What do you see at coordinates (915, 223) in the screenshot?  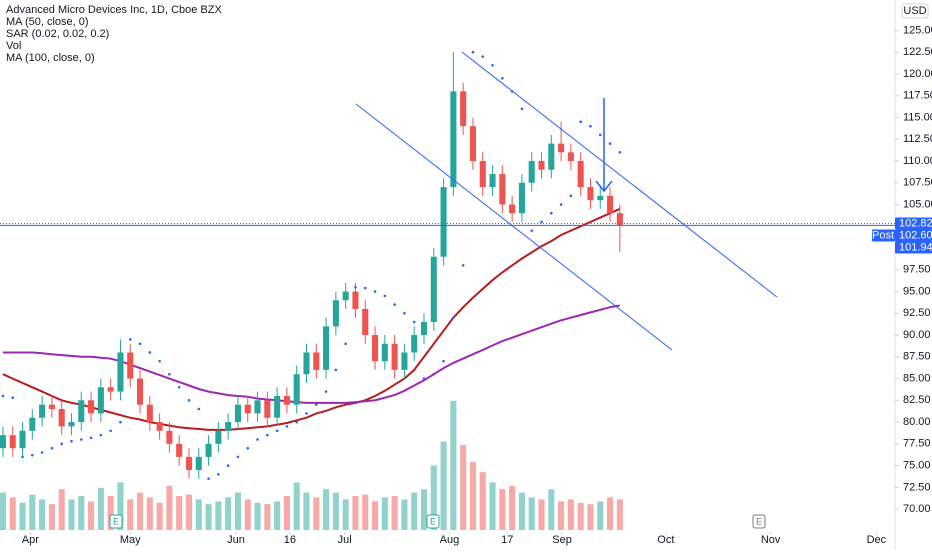 I see `price-label: 102.82` at bounding box center [915, 223].